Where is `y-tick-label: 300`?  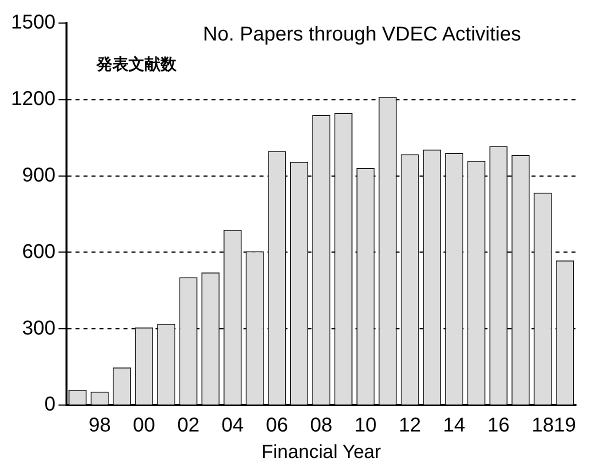
y-tick-label: 300 is located at coordinates (39, 328).